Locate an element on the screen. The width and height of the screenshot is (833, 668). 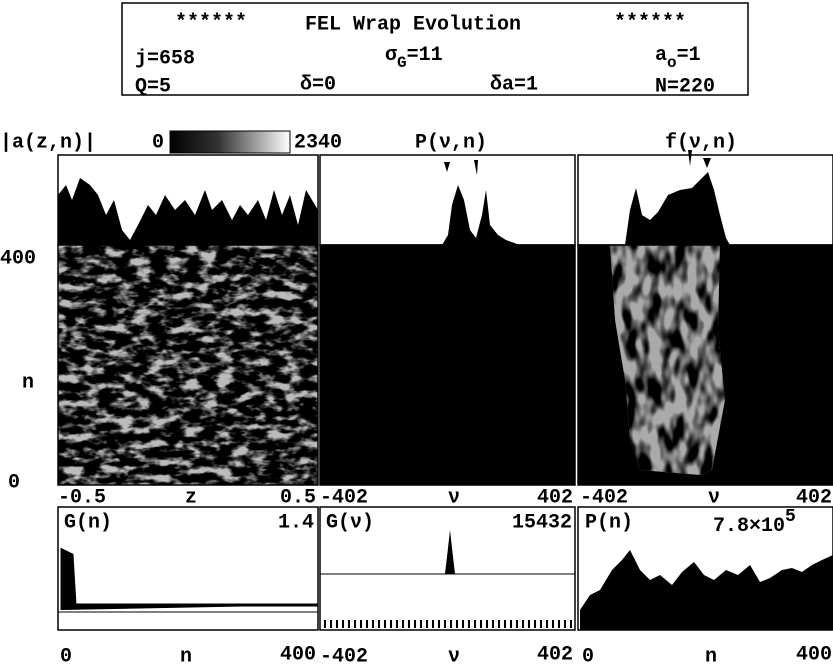
header-box is located at coordinates (435, 49).